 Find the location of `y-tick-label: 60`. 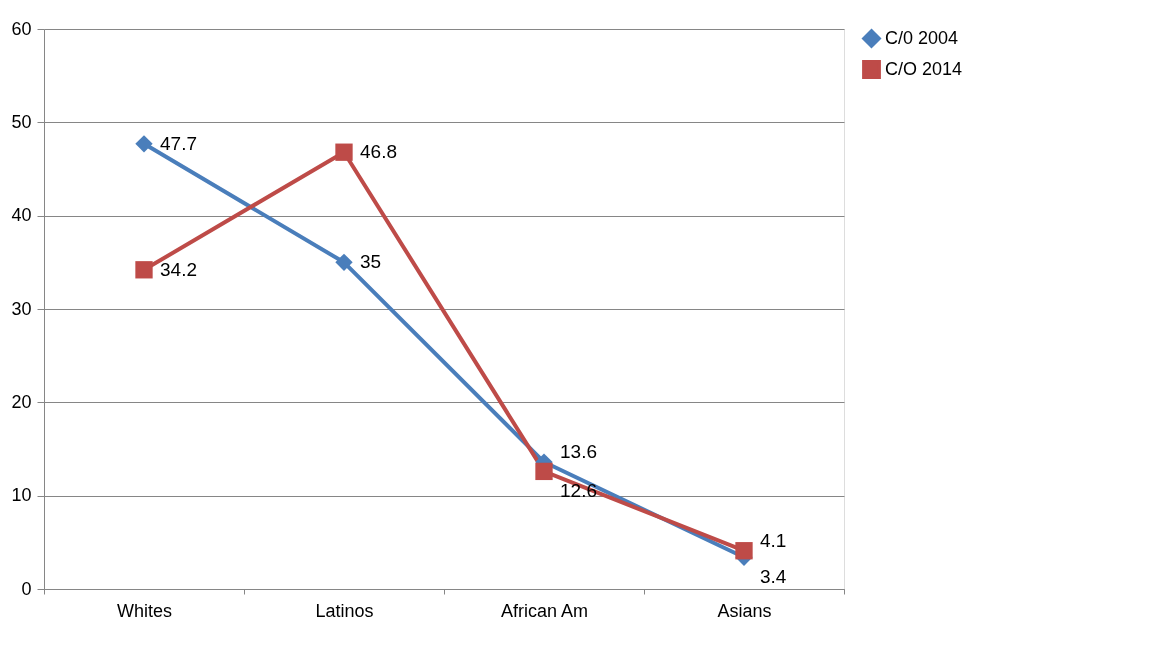

y-tick-label: 60 is located at coordinates (21, 28).